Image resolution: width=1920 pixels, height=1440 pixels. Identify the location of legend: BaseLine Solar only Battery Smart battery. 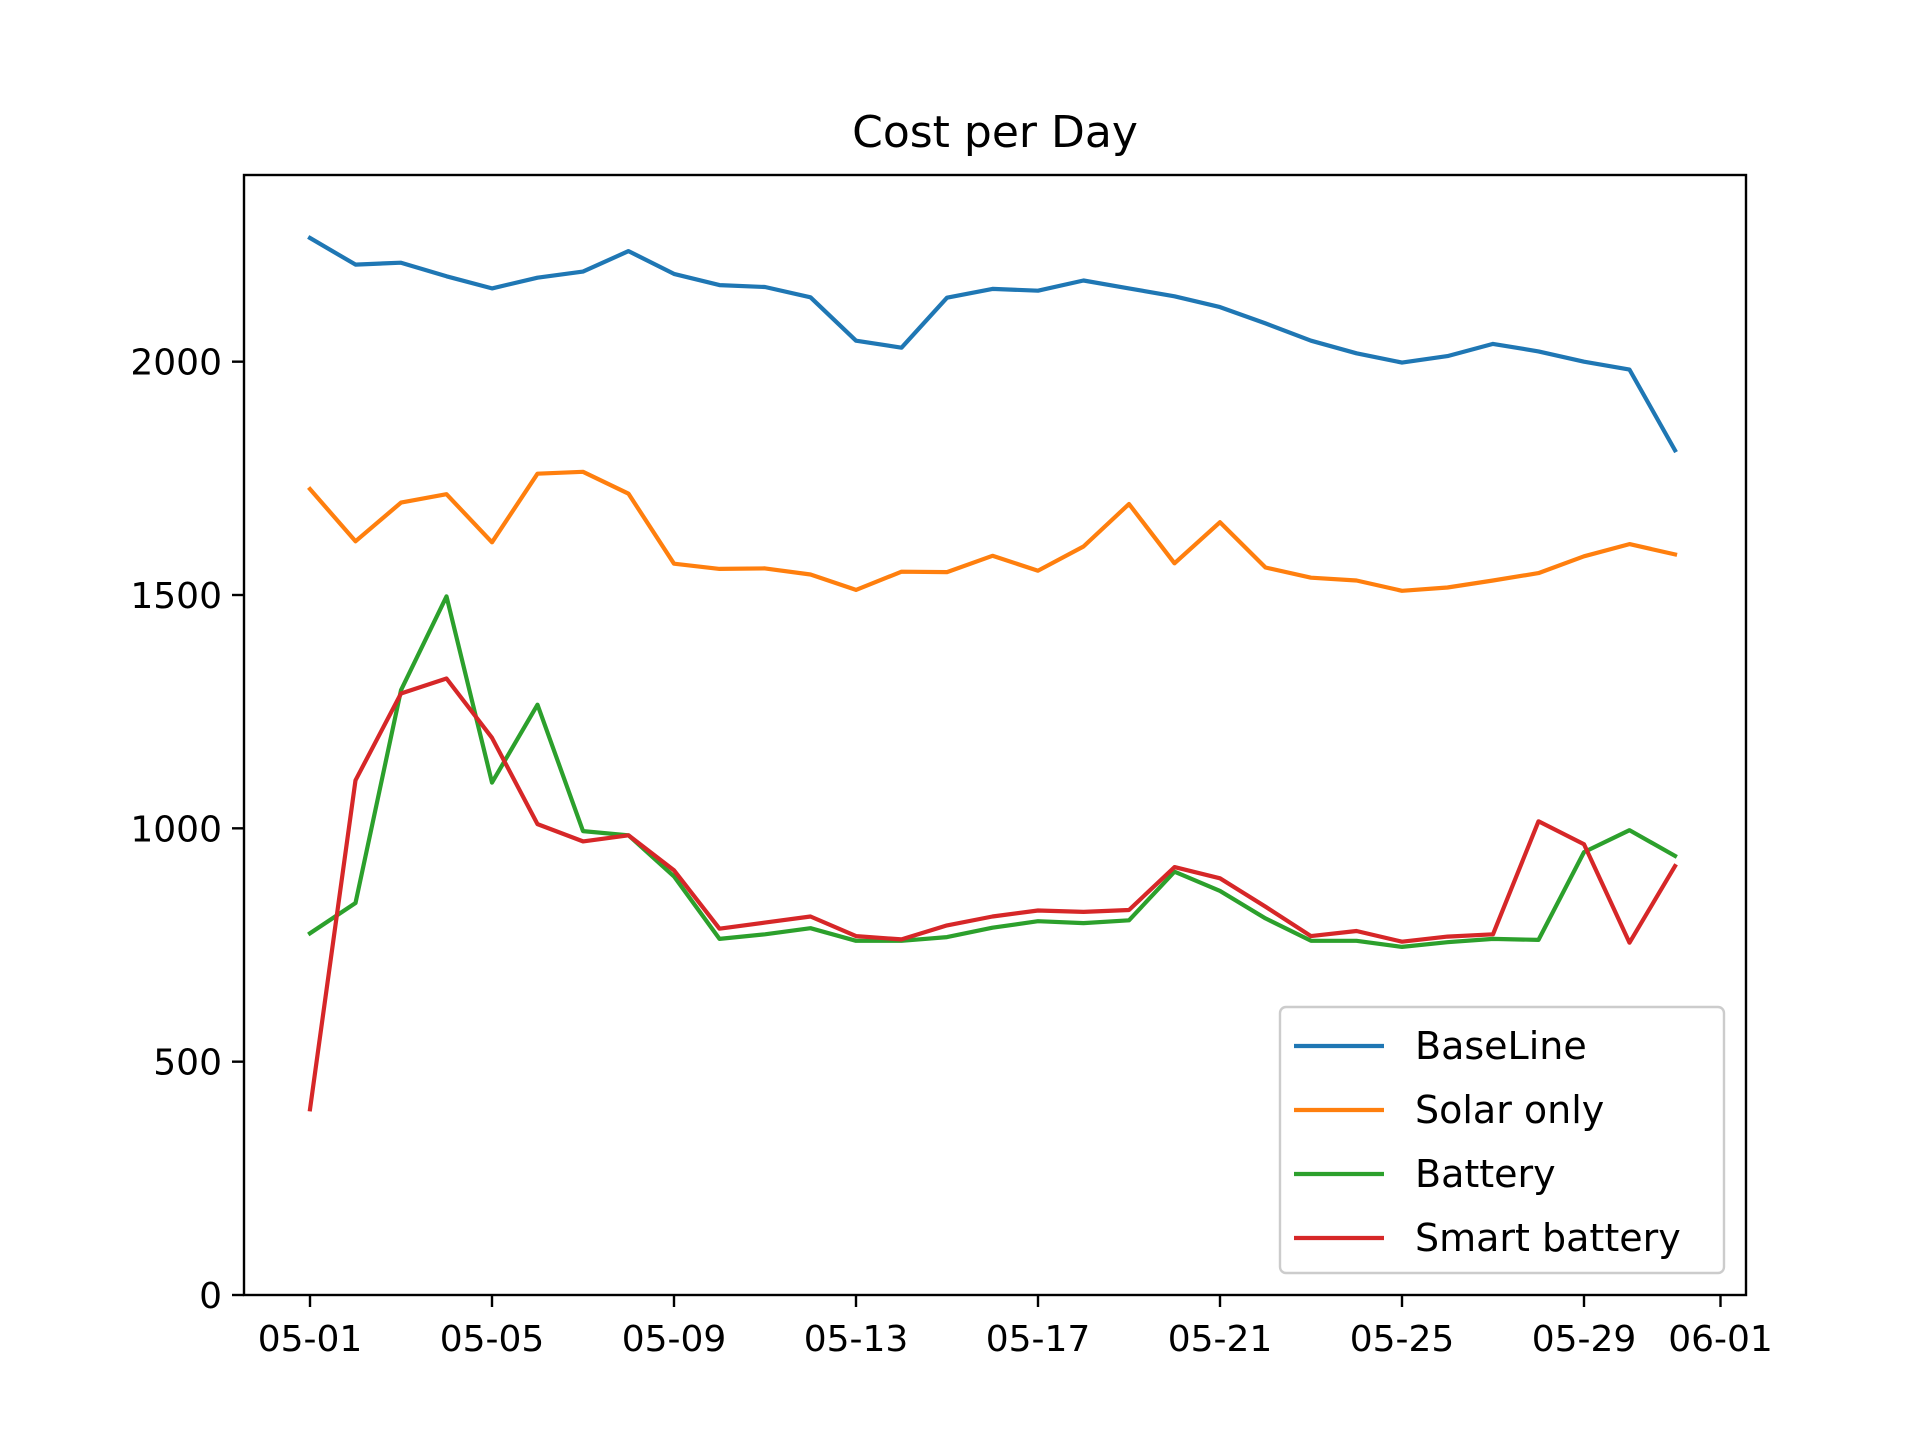
(1502, 1140).